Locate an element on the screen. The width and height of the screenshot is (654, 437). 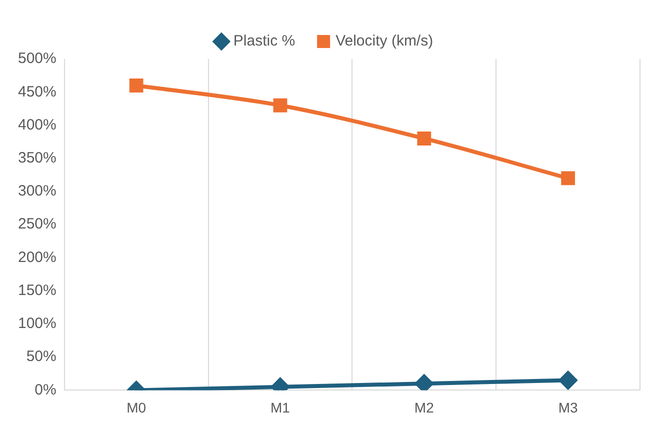
y-tick-label: 150% is located at coordinates (37, 290).